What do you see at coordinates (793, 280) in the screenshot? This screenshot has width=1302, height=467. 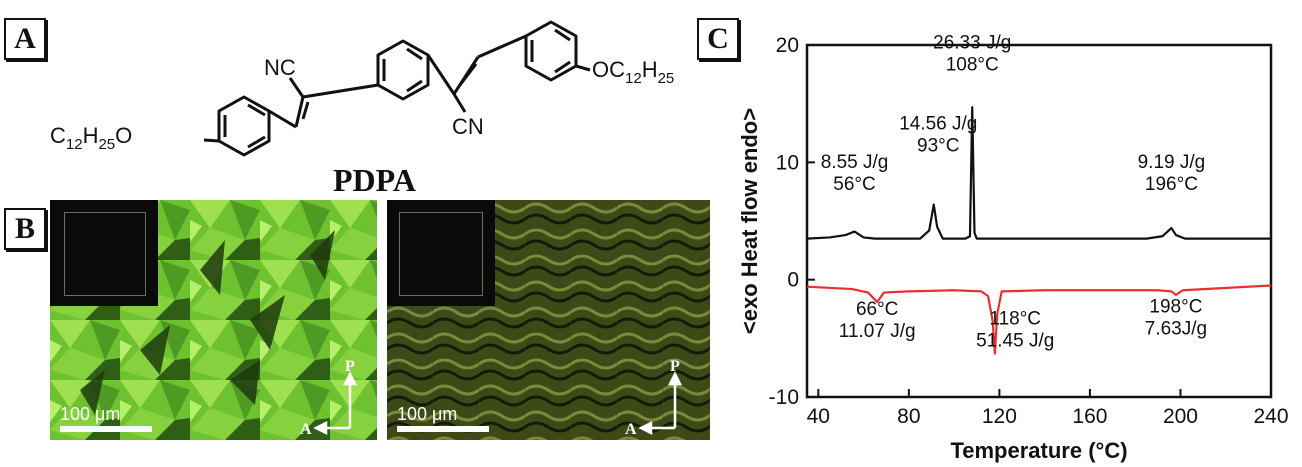 I see `y-tick-label: 0` at bounding box center [793, 280].